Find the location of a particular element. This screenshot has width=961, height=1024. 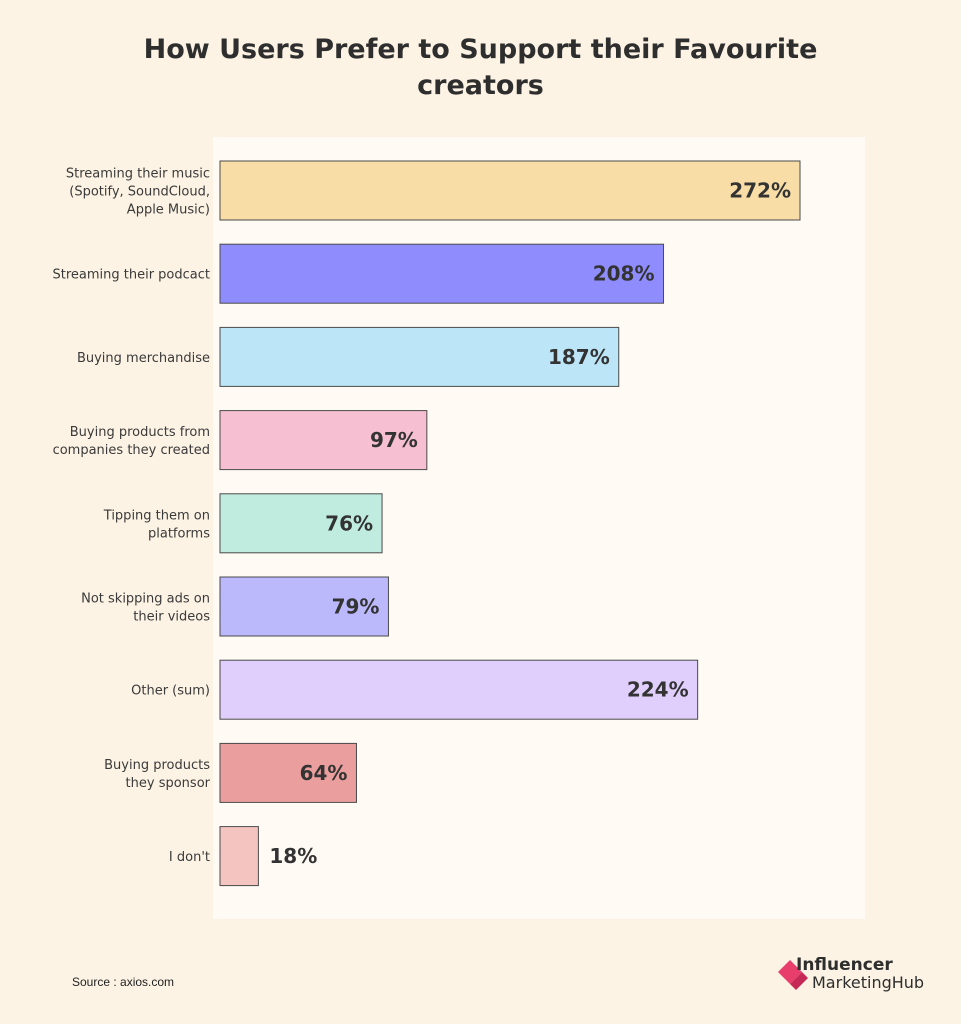

value-label-7: 64% is located at coordinates (324, 773).